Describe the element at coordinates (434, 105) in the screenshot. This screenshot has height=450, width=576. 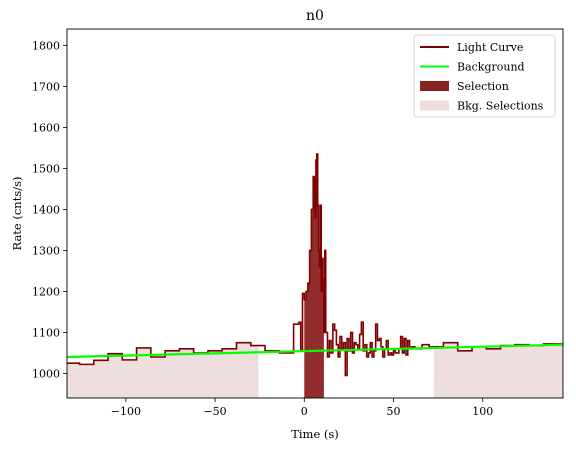
I see `legend-swatch-bkg-selections` at that location.